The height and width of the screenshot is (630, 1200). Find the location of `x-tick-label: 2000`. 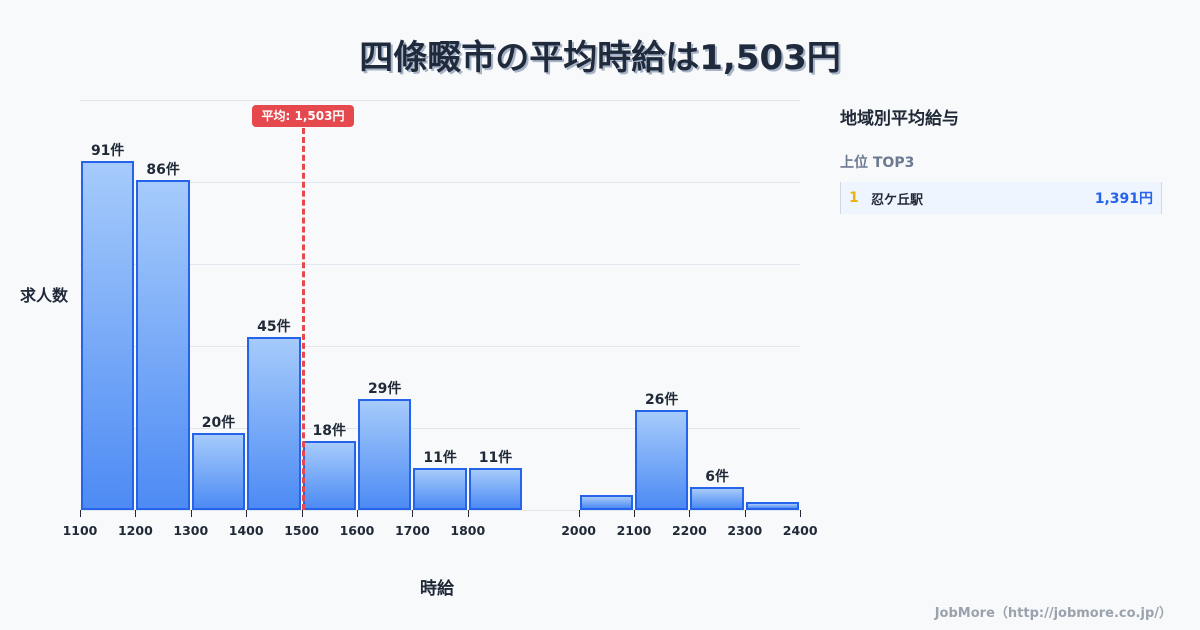

x-tick-label: 2000 is located at coordinates (578, 530).